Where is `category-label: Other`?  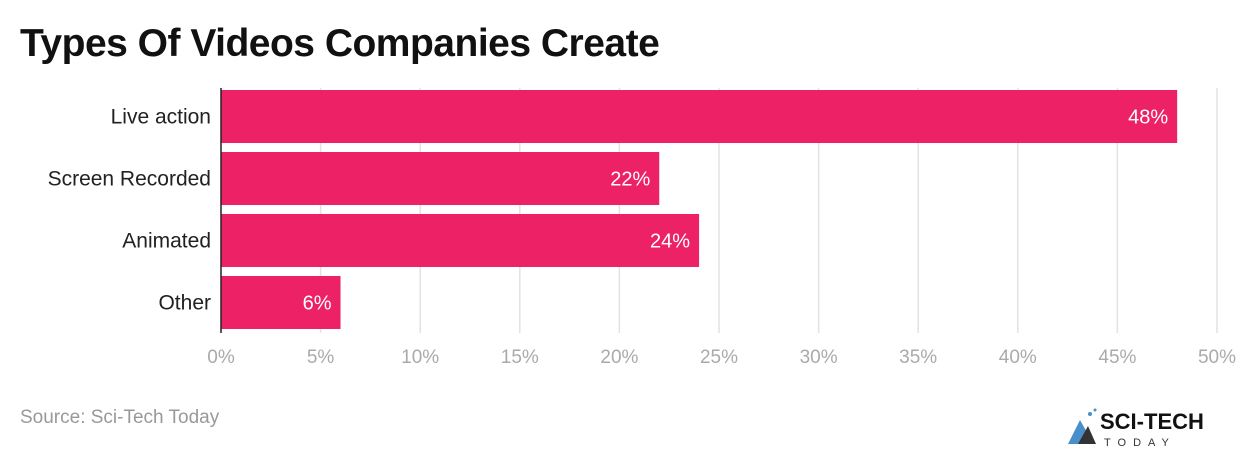
category-label: Other is located at coordinates (184, 303).